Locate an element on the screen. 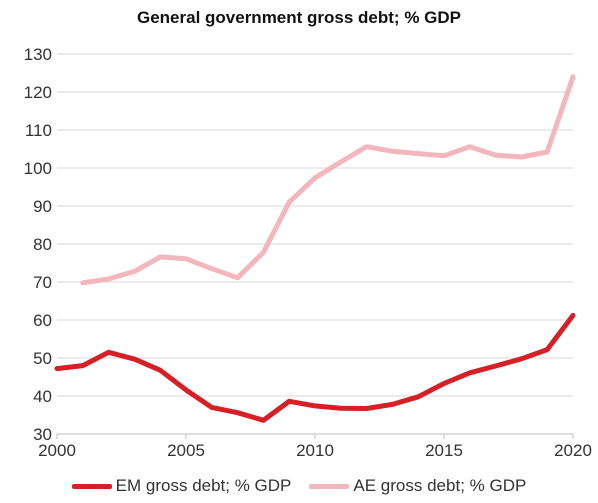 The height and width of the screenshot is (503, 598). y-tick-label: 70 is located at coordinates (42, 282).